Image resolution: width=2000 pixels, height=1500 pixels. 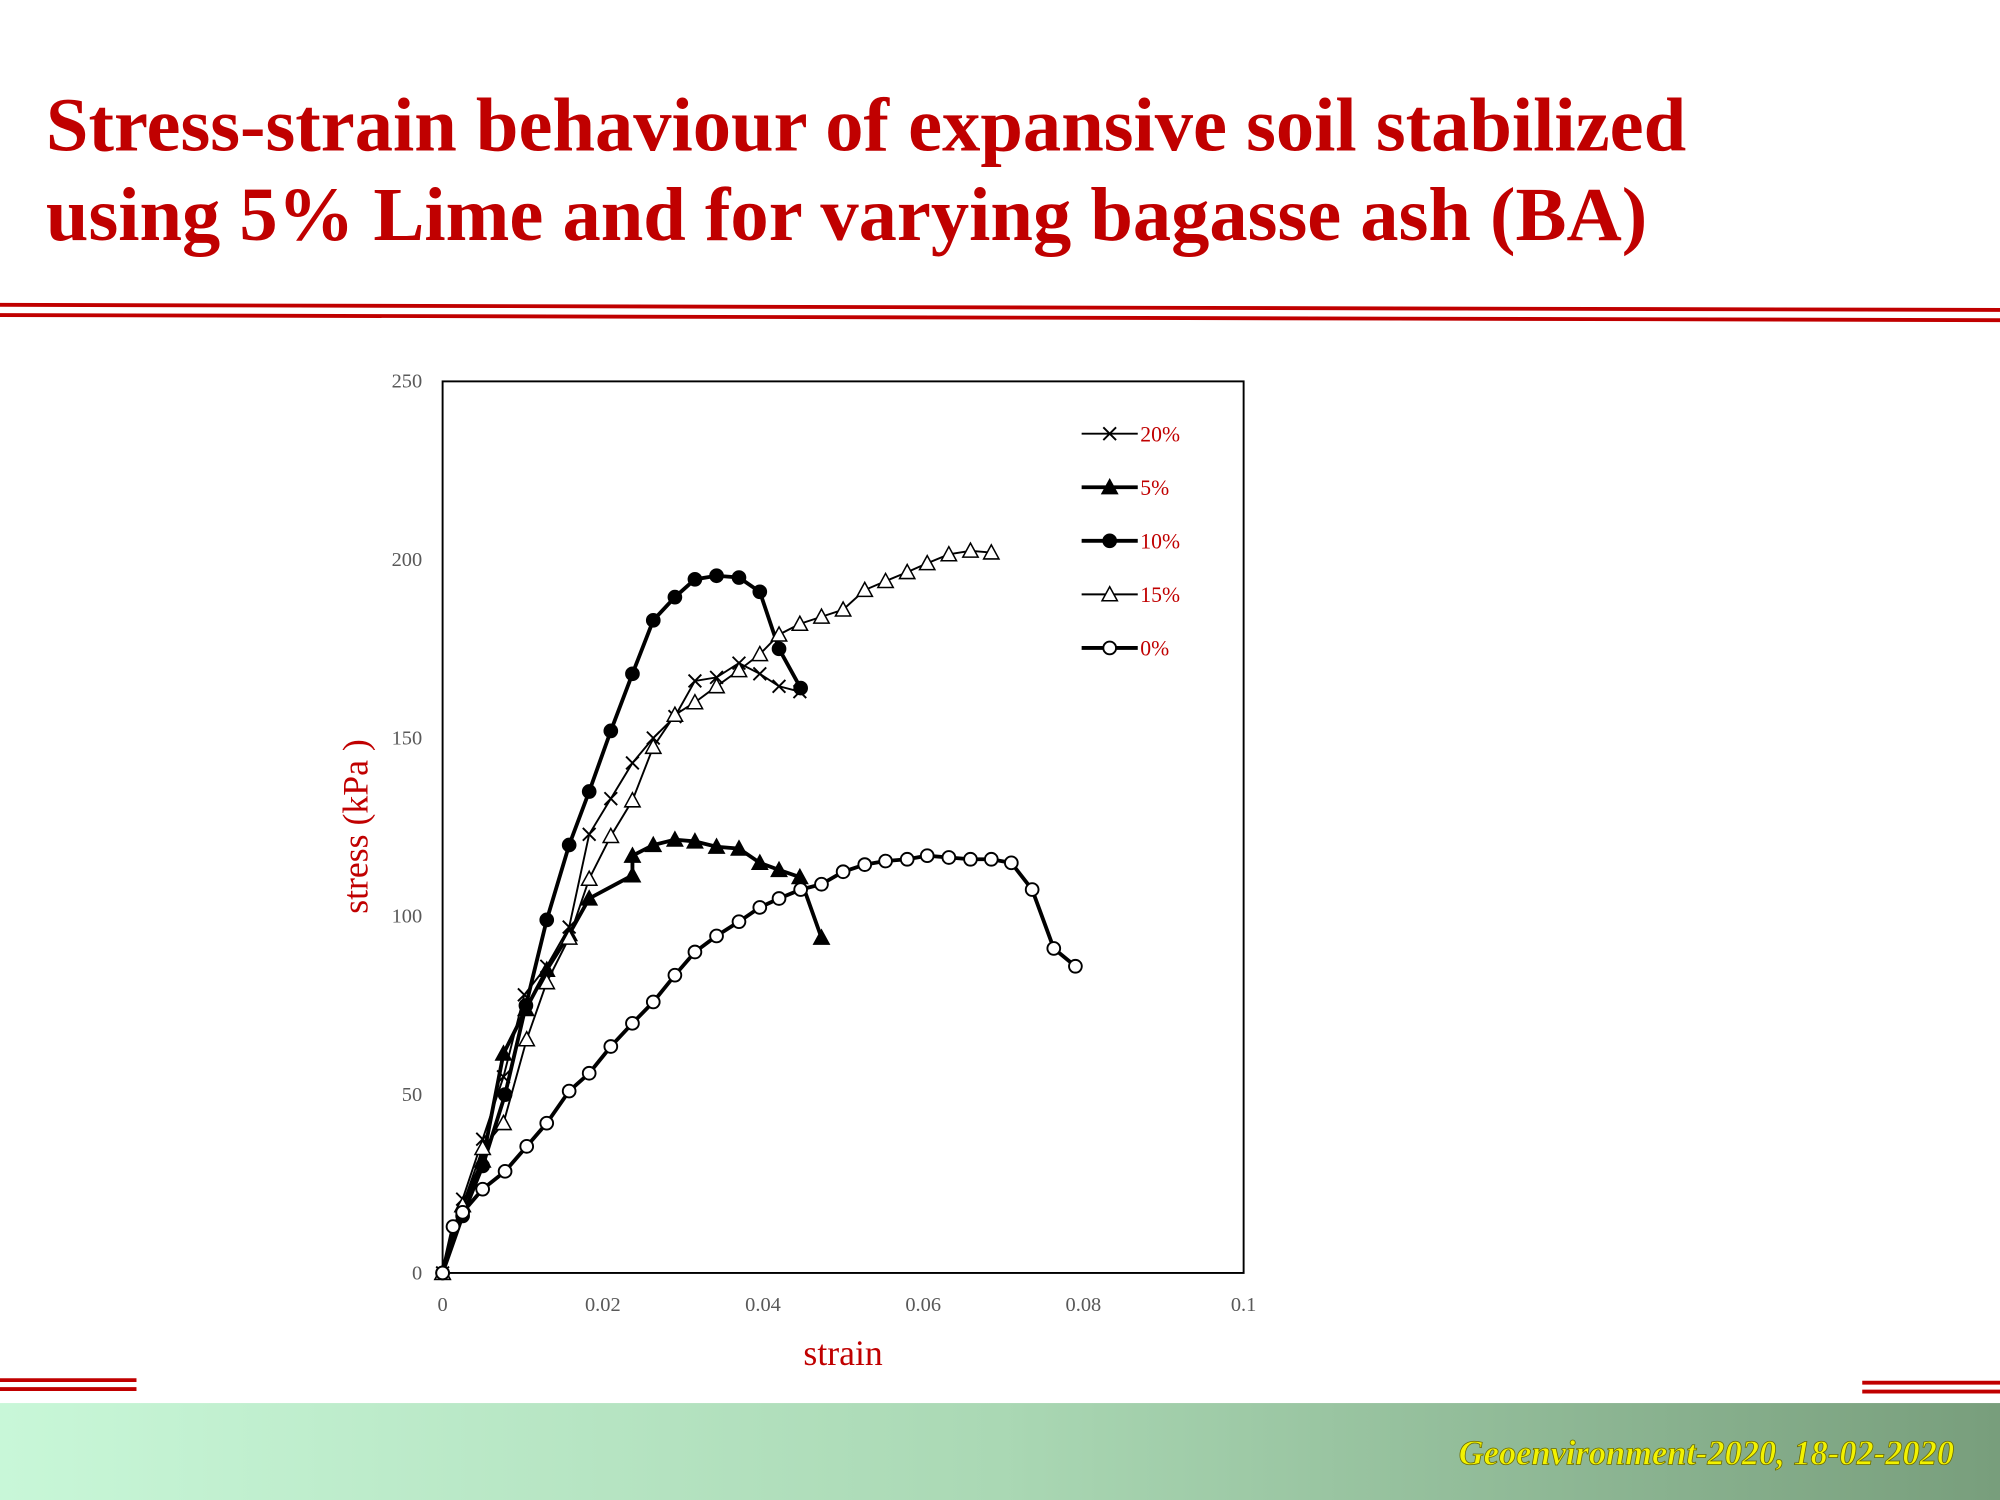 What do you see at coordinates (1084, 1305) in the screenshot?
I see `x-tick-label: 0.08` at bounding box center [1084, 1305].